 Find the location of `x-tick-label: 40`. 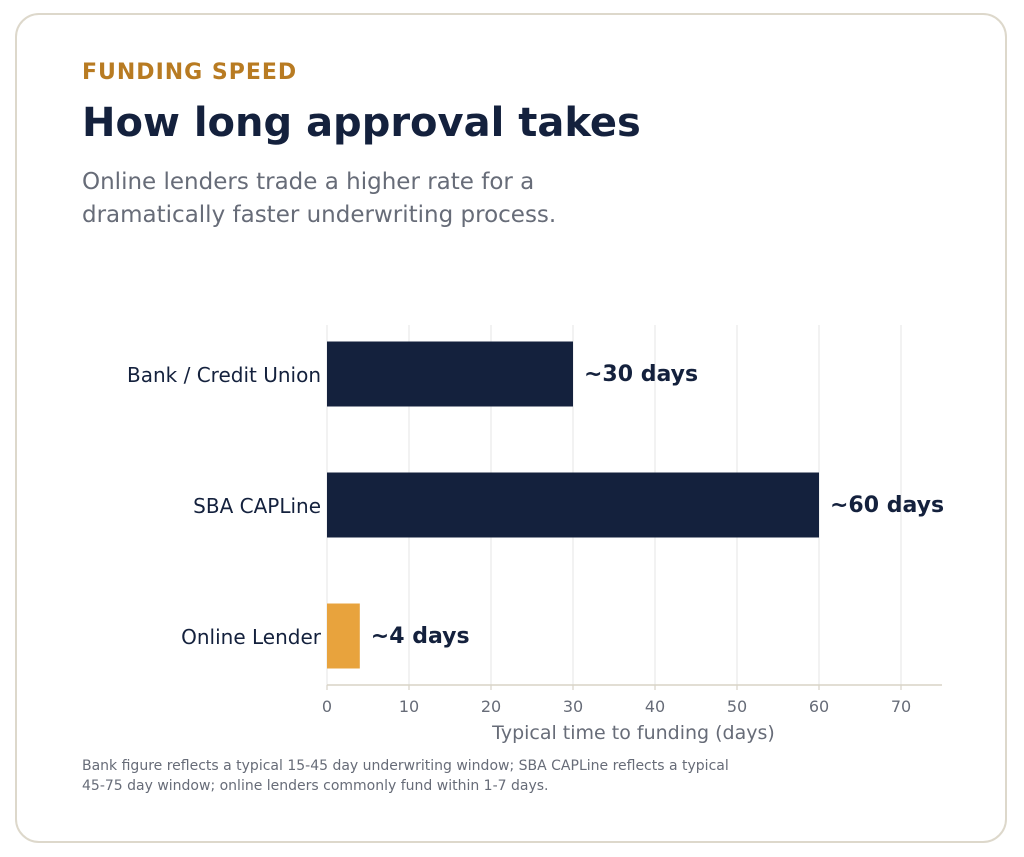

x-tick-label: 40 is located at coordinates (655, 706).